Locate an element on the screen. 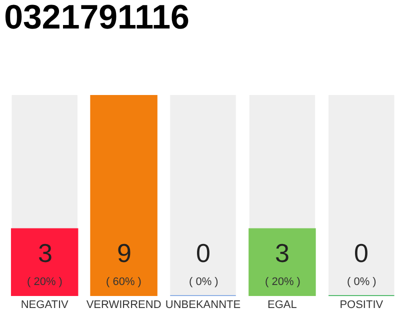  data-label: 9 ( 60% ) is located at coordinates (124, 263).